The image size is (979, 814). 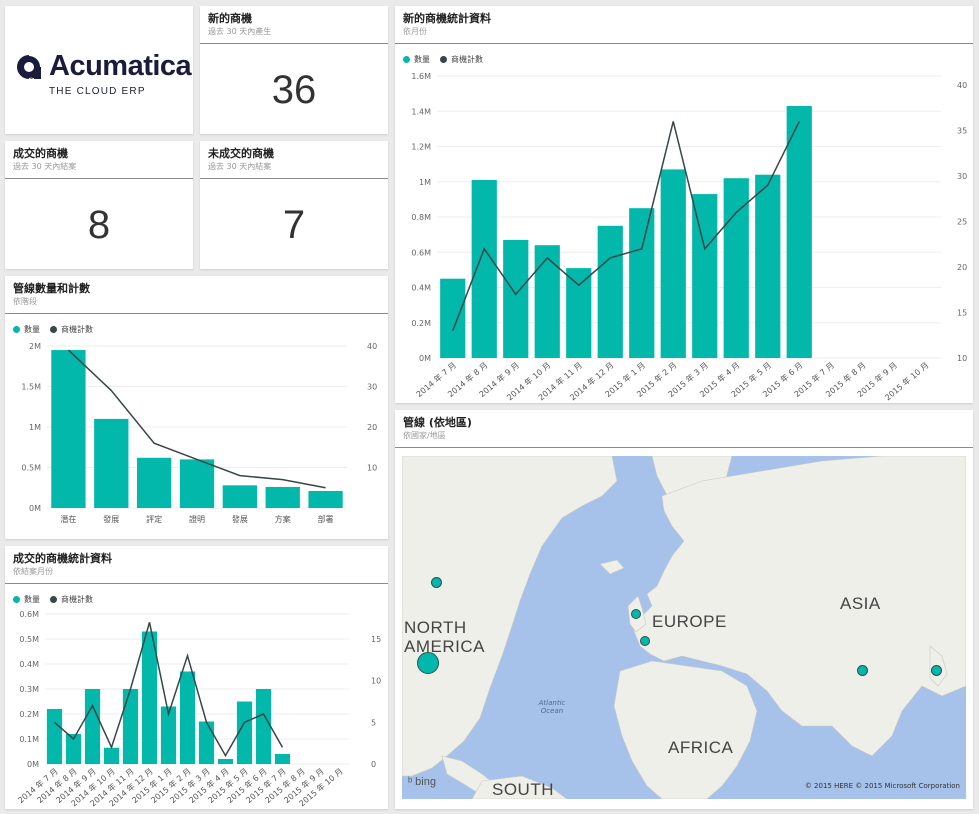 I want to click on y-right-tick: 5, so click(x=373, y=722).